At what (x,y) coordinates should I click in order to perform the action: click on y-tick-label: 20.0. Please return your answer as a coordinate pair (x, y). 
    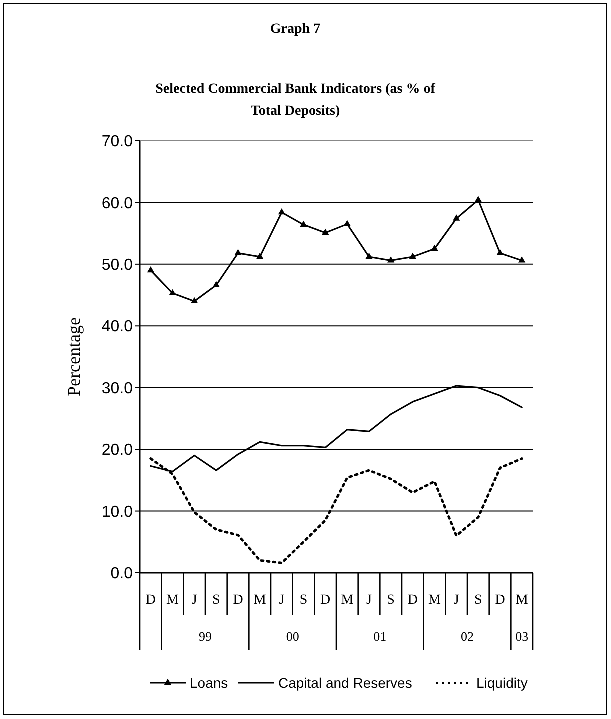
    Looking at the image, I should click on (118, 451).